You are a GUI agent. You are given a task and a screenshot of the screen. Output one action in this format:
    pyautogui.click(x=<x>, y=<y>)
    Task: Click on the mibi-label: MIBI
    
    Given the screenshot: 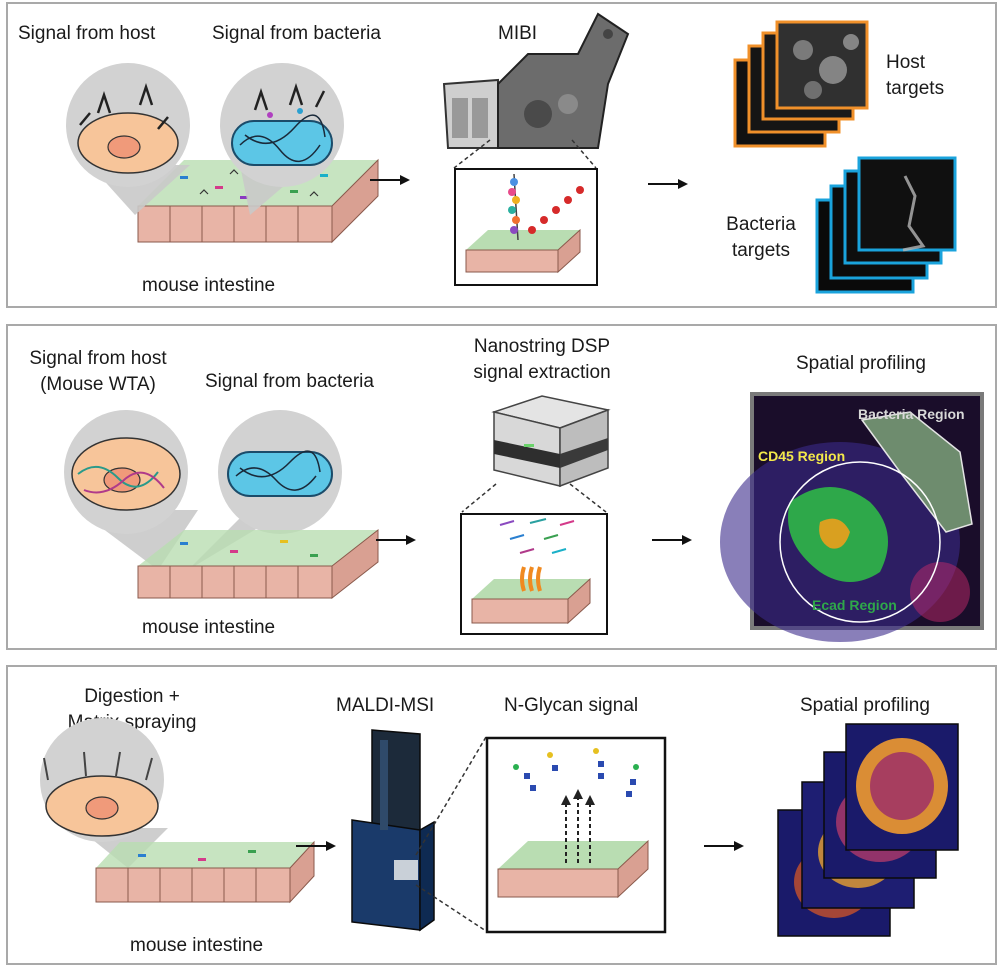 What is the action you would take?
    pyautogui.click(x=518, y=33)
    